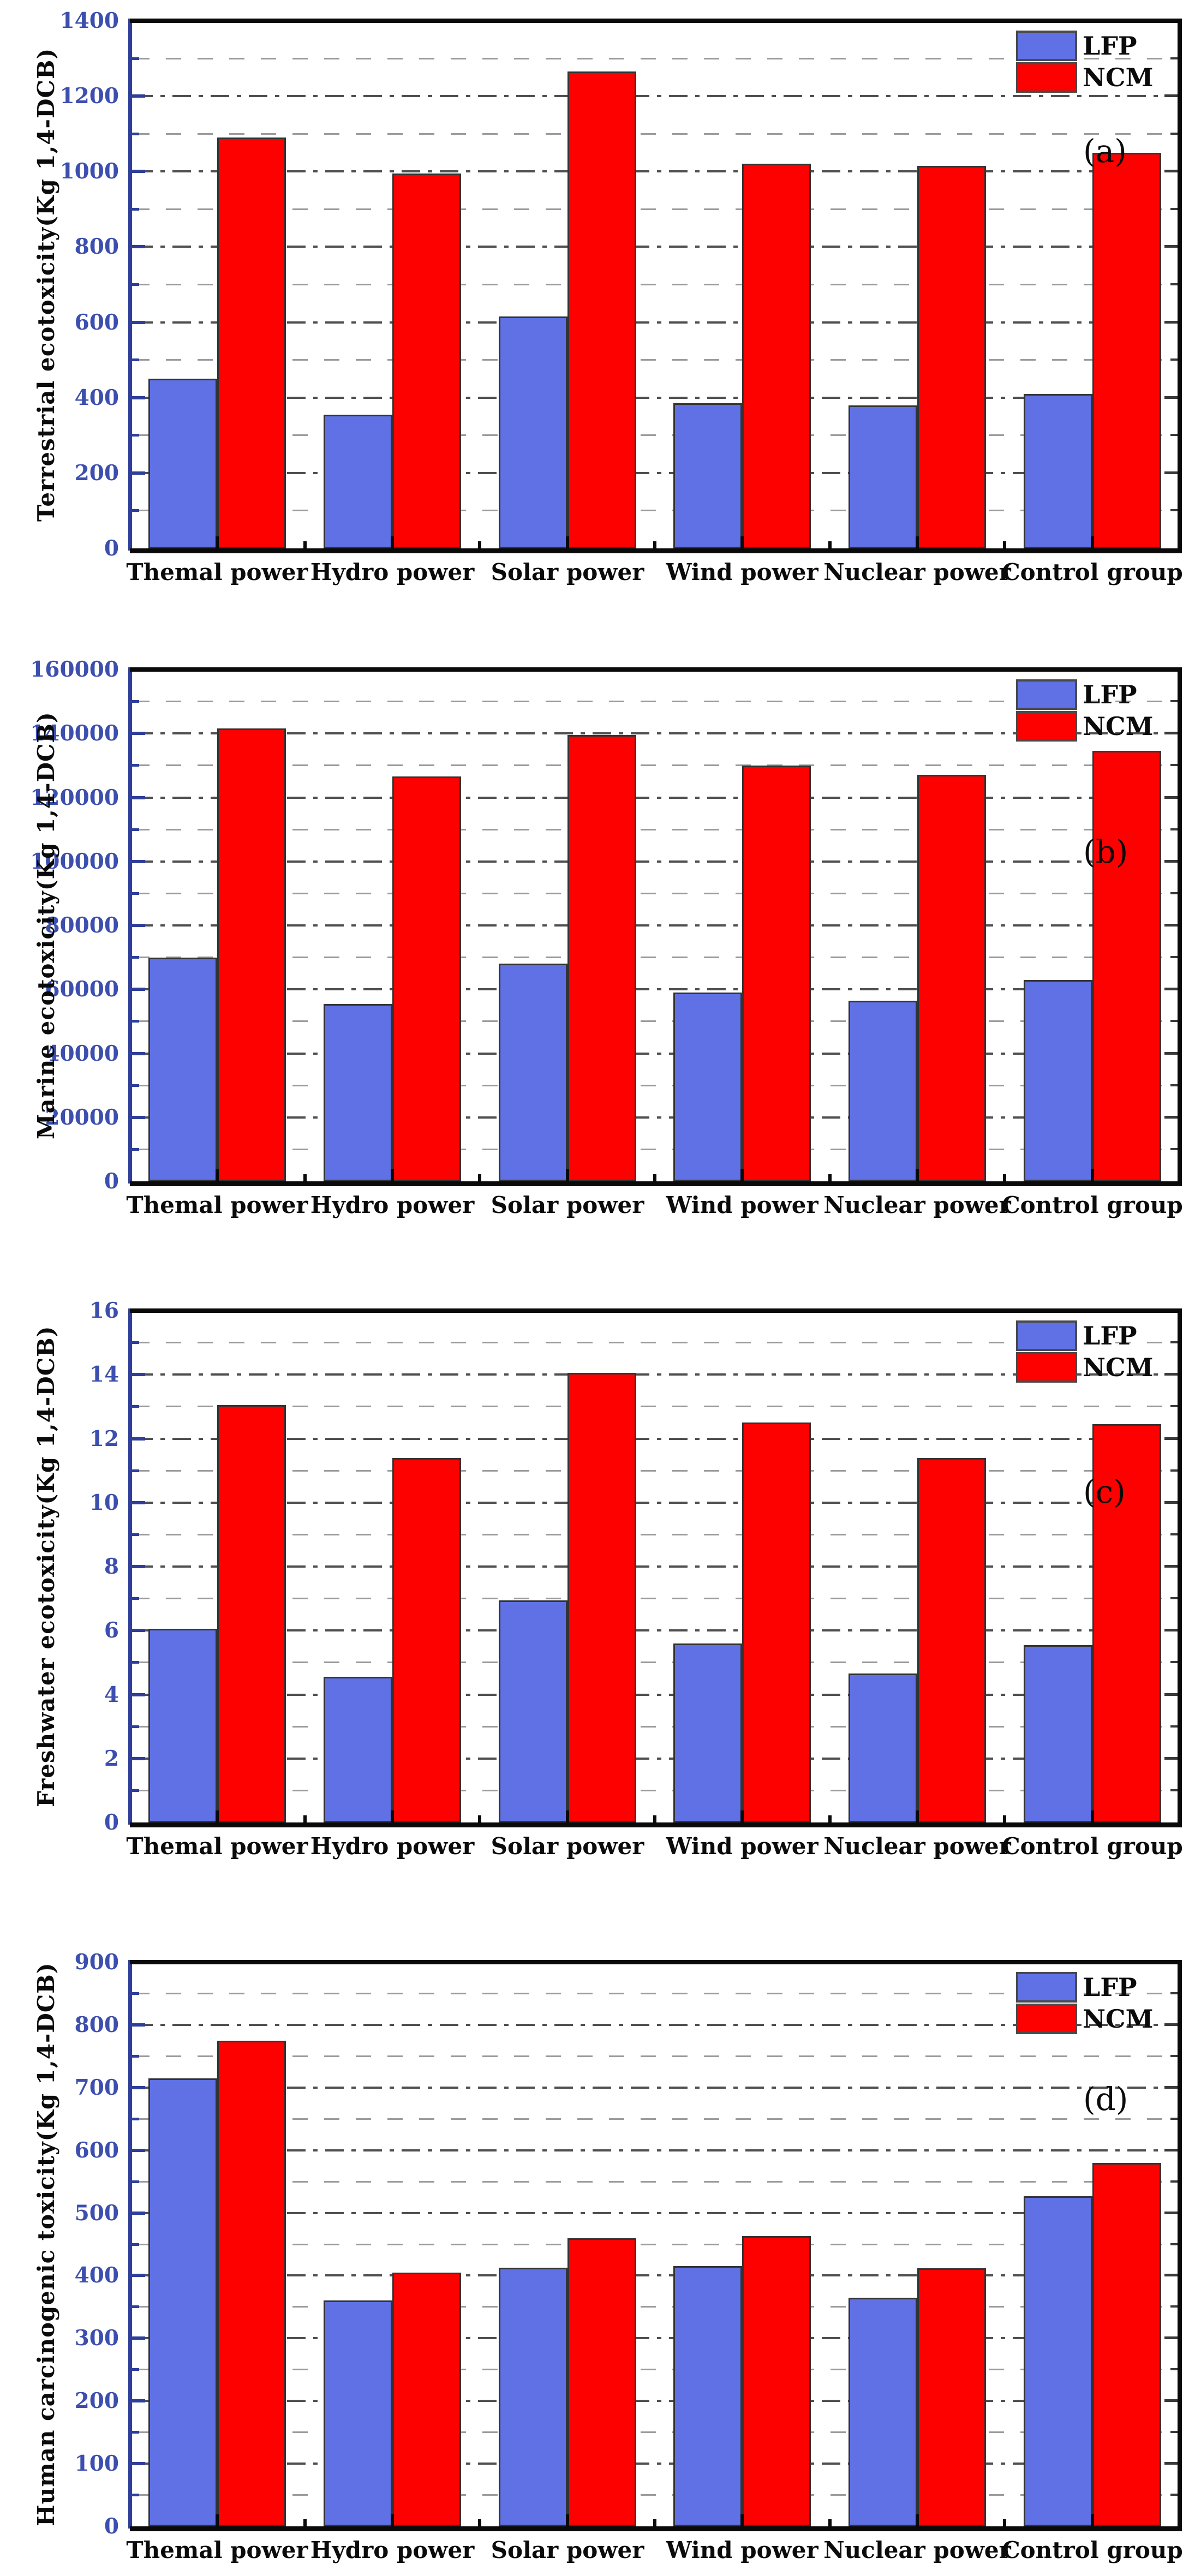 The width and height of the screenshot is (1195, 2576). I want to click on bar-ncm-hydro-power, so click(426, 361).